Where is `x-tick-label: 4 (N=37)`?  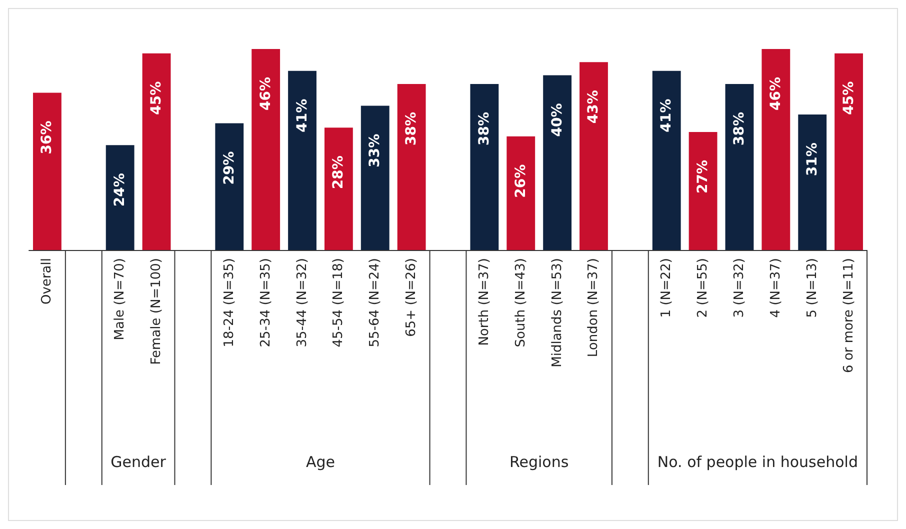
x-tick-label: 4 (N=37) is located at coordinates (776, 288).